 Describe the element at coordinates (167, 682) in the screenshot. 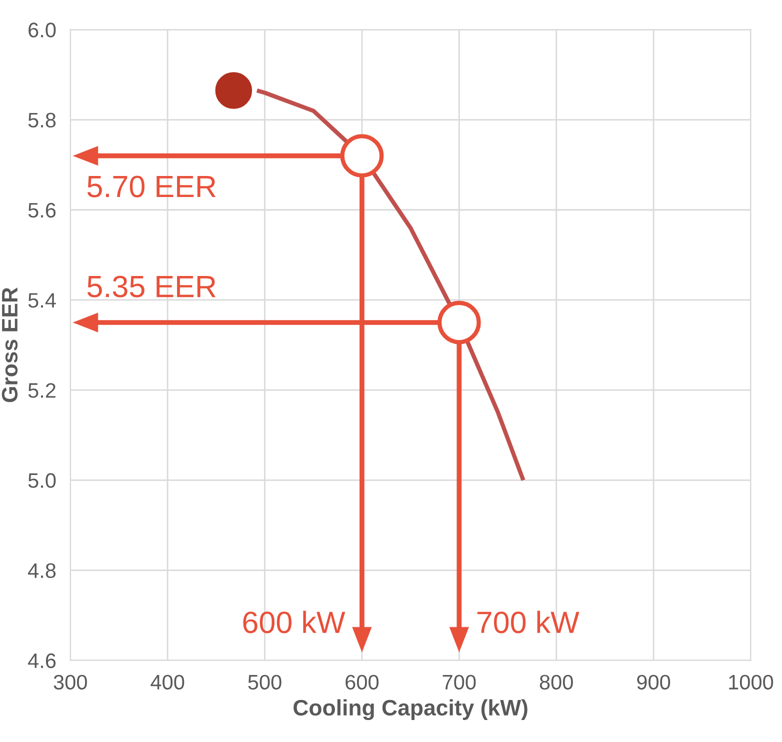

I see `x-tick-label: 400` at that location.